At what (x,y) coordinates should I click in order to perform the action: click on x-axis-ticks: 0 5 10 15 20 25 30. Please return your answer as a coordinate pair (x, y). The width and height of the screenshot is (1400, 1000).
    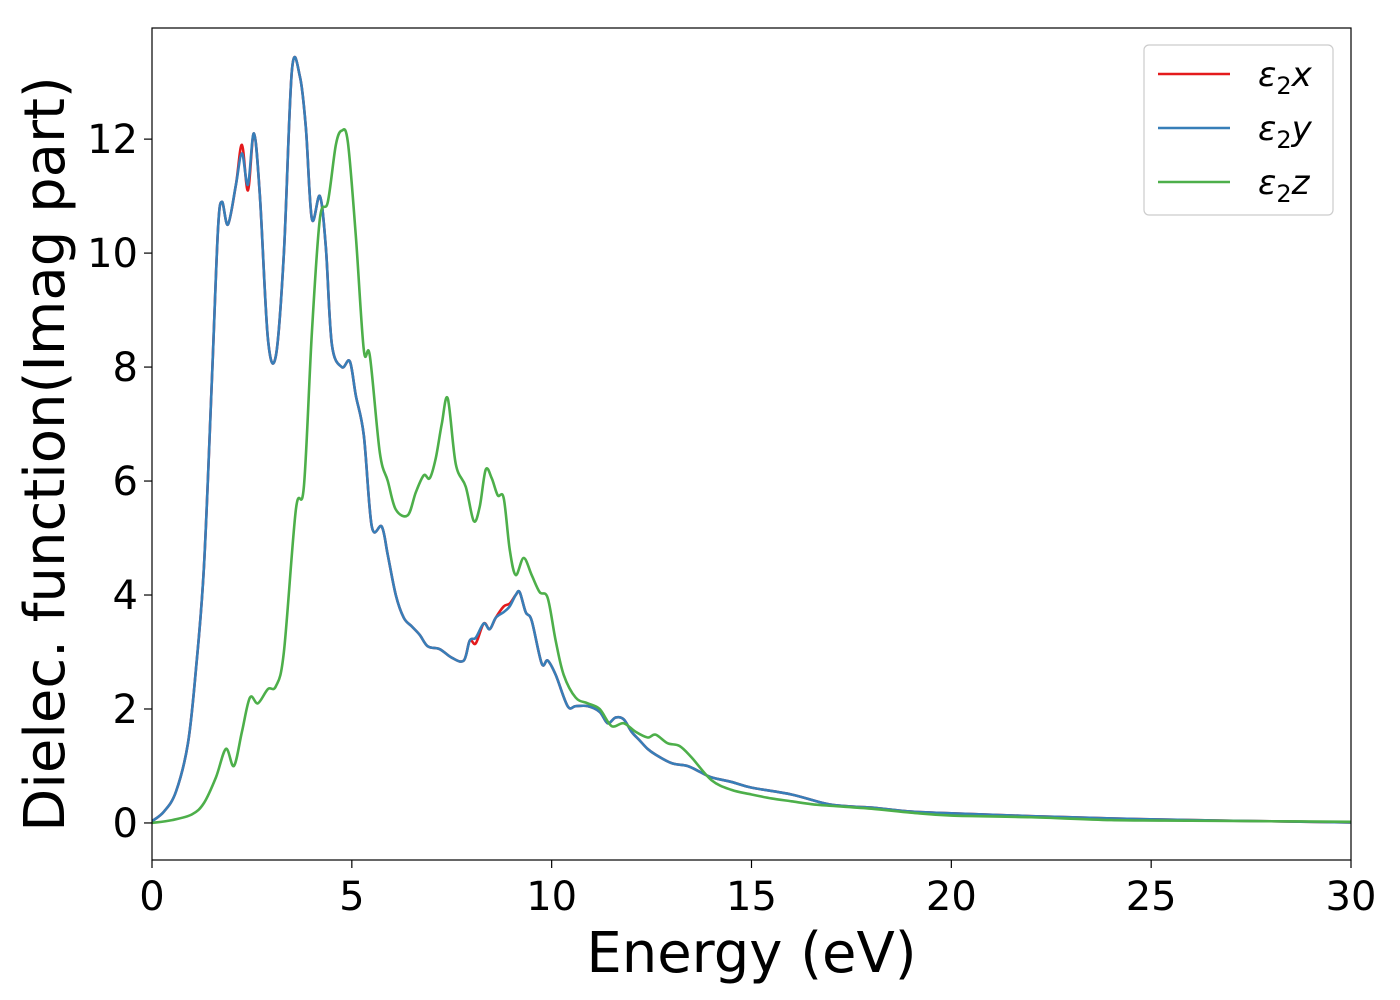
    Looking at the image, I should click on (757, 890).